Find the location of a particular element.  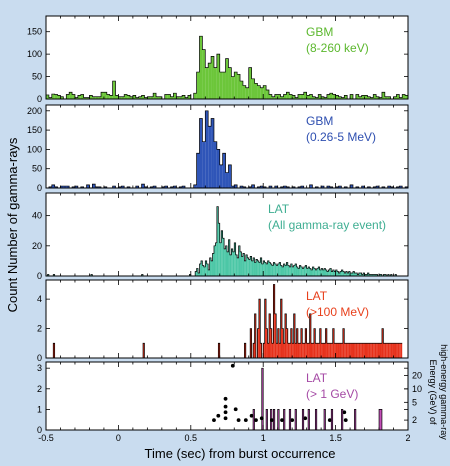

y-tick-label: 0 is located at coordinates (39, 276).